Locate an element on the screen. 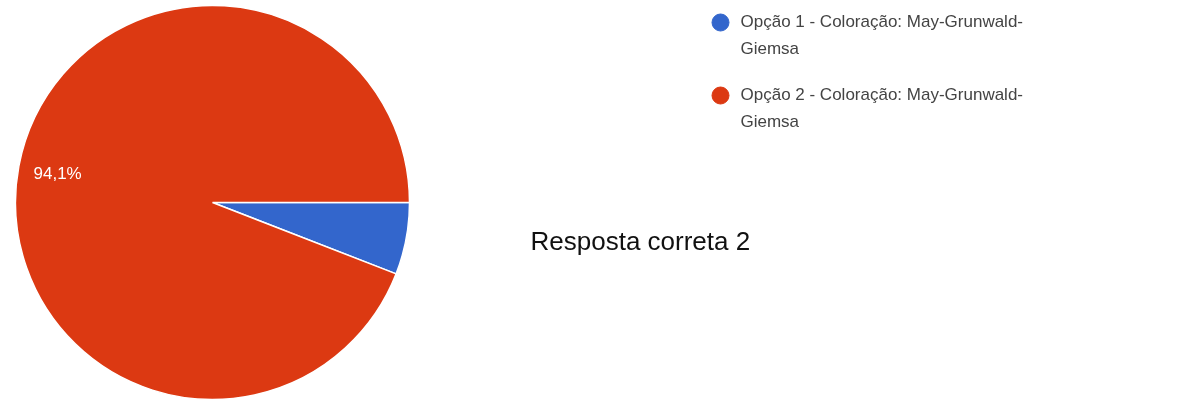 This screenshot has width=1180, height=402. text: Resposta correta 2 is located at coordinates (640, 240).